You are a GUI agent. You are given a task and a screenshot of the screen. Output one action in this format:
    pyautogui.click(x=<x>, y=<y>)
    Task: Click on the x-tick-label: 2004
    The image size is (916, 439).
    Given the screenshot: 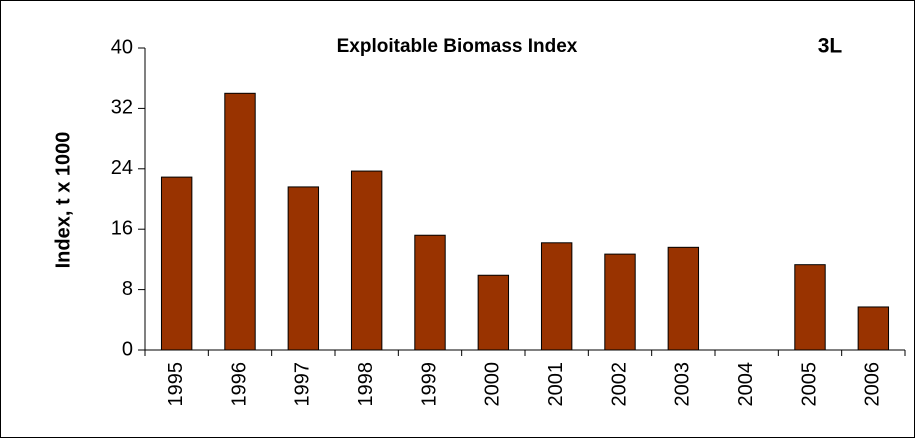 What is the action you would take?
    pyautogui.click(x=746, y=384)
    